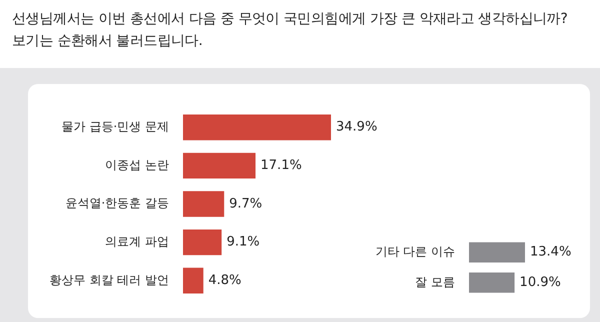 Image resolution: width=600 pixels, height=322 pixels. I want to click on y-tick-label: 이종섭 논란, so click(137, 165).